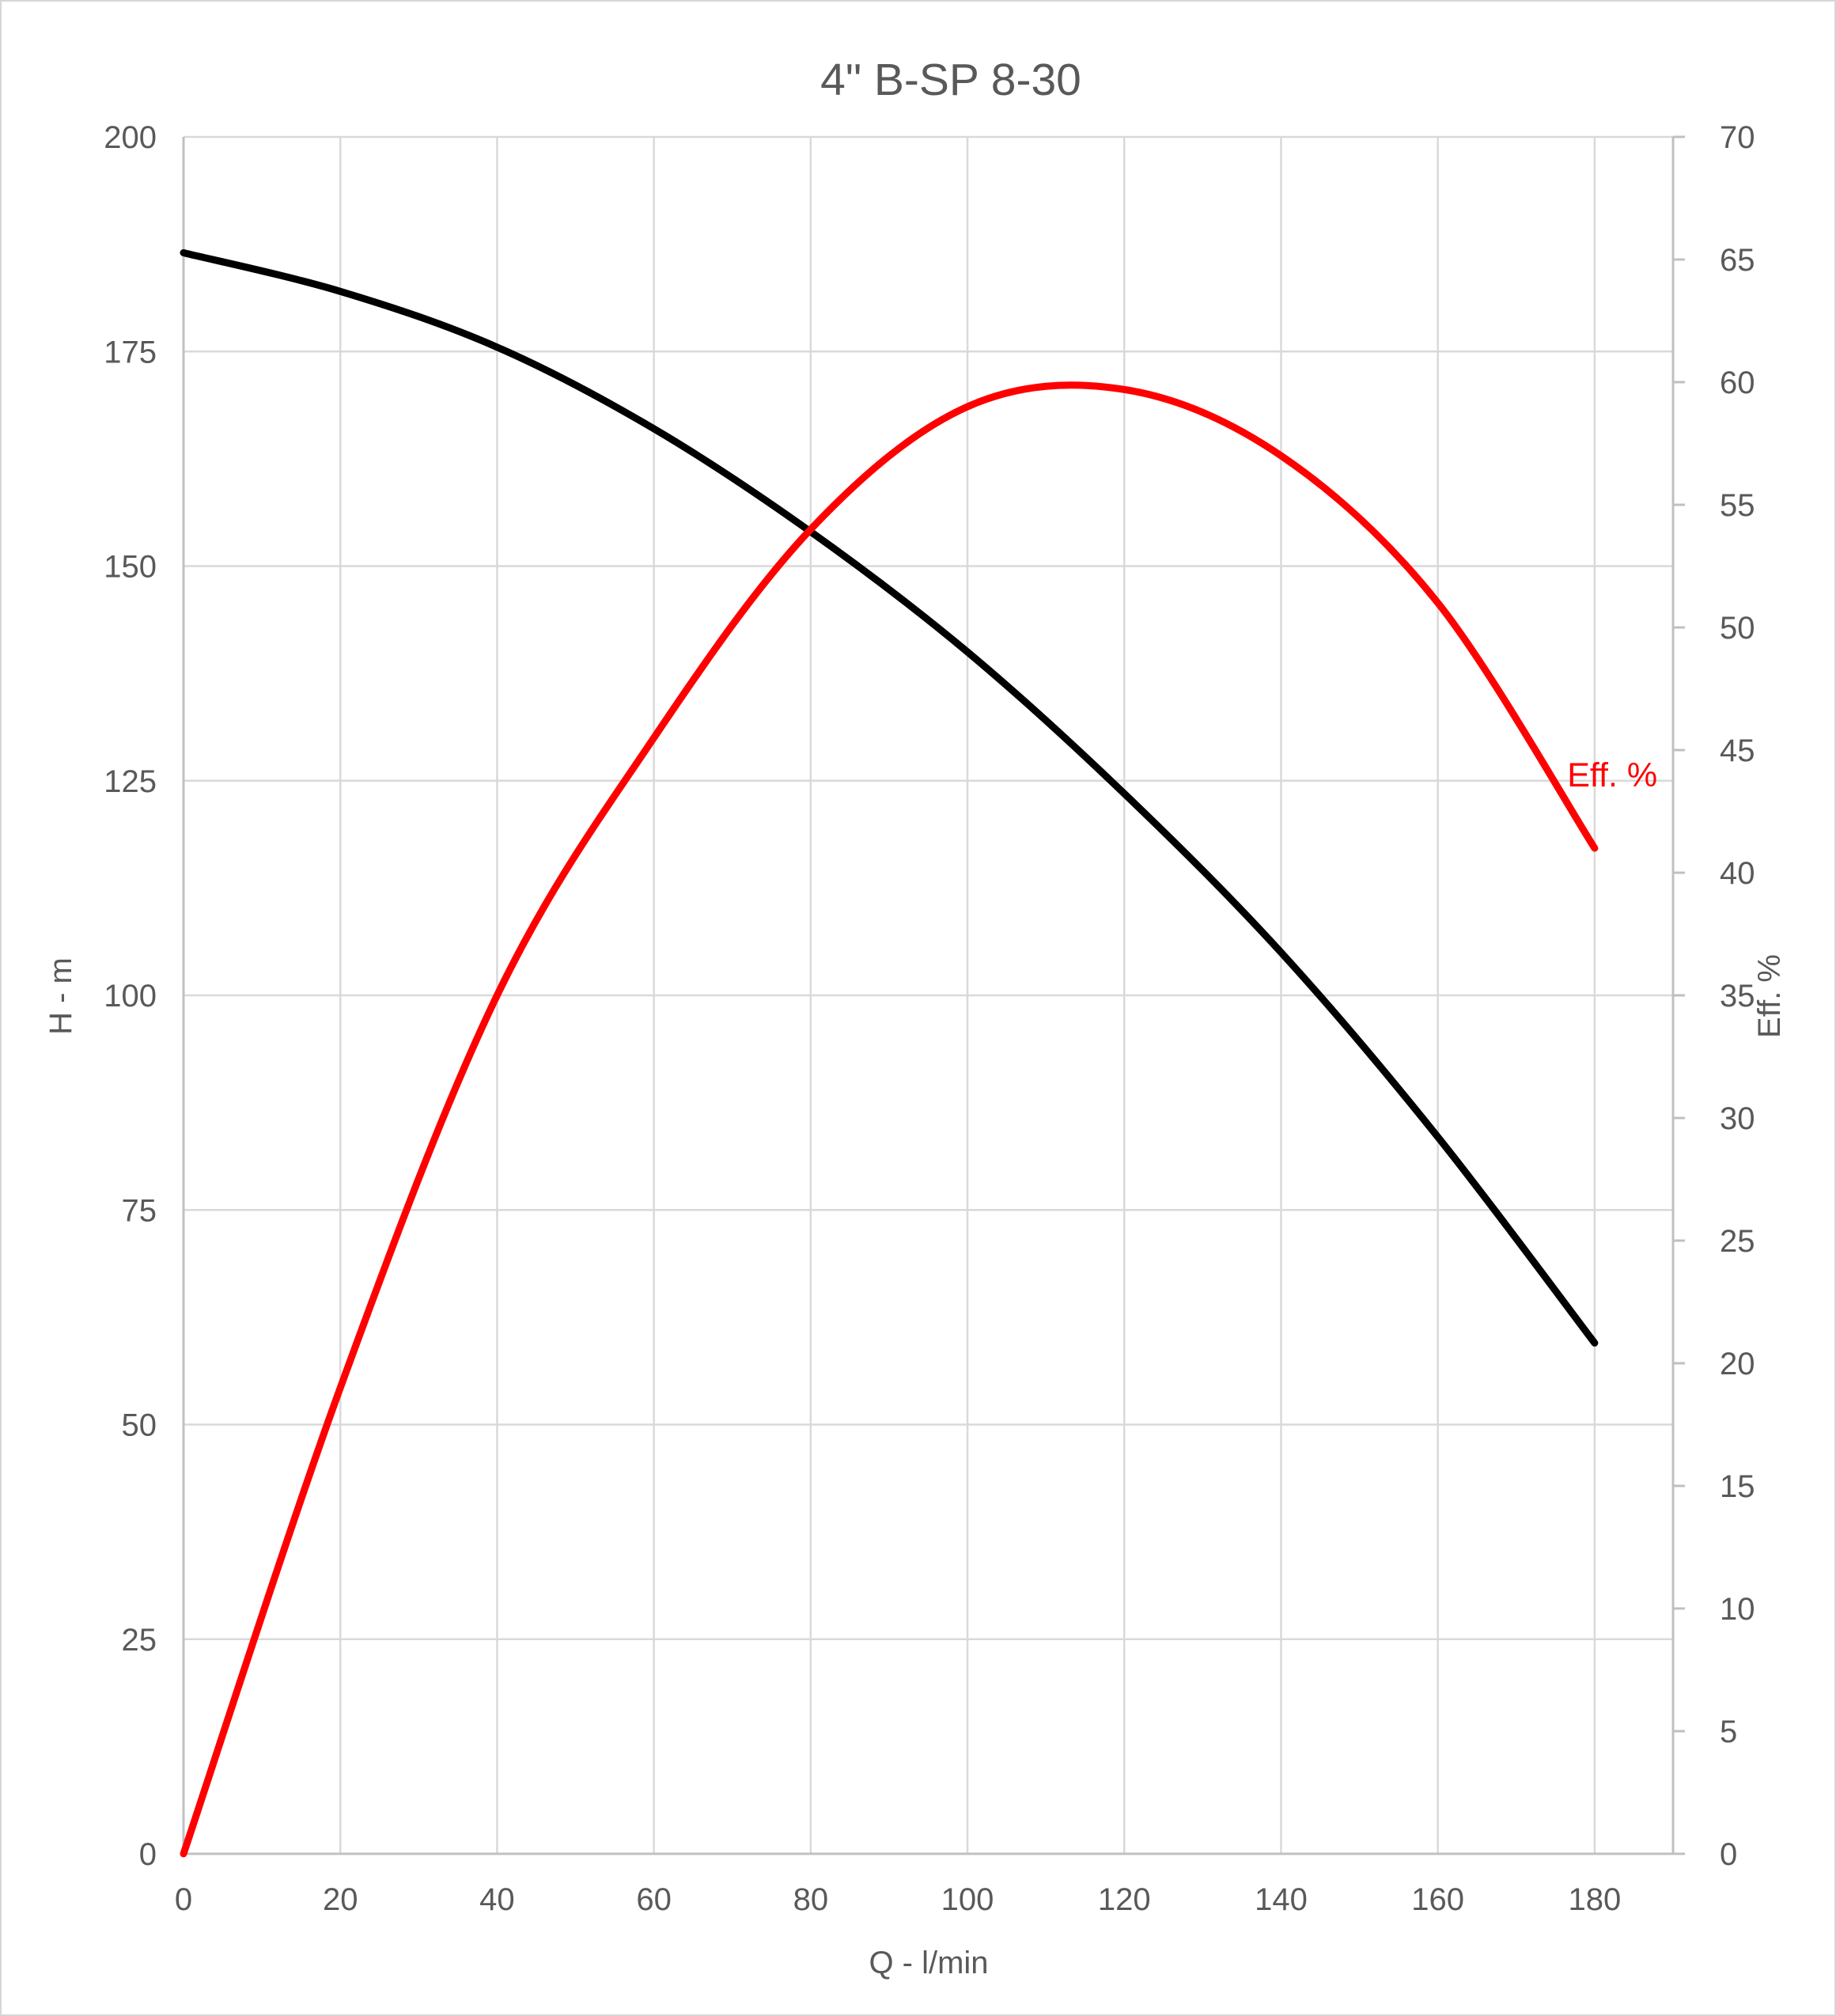 The height and width of the screenshot is (2016, 1836). What do you see at coordinates (1737, 1241) in the screenshot?
I see `right-axis-tick-label: 25` at bounding box center [1737, 1241].